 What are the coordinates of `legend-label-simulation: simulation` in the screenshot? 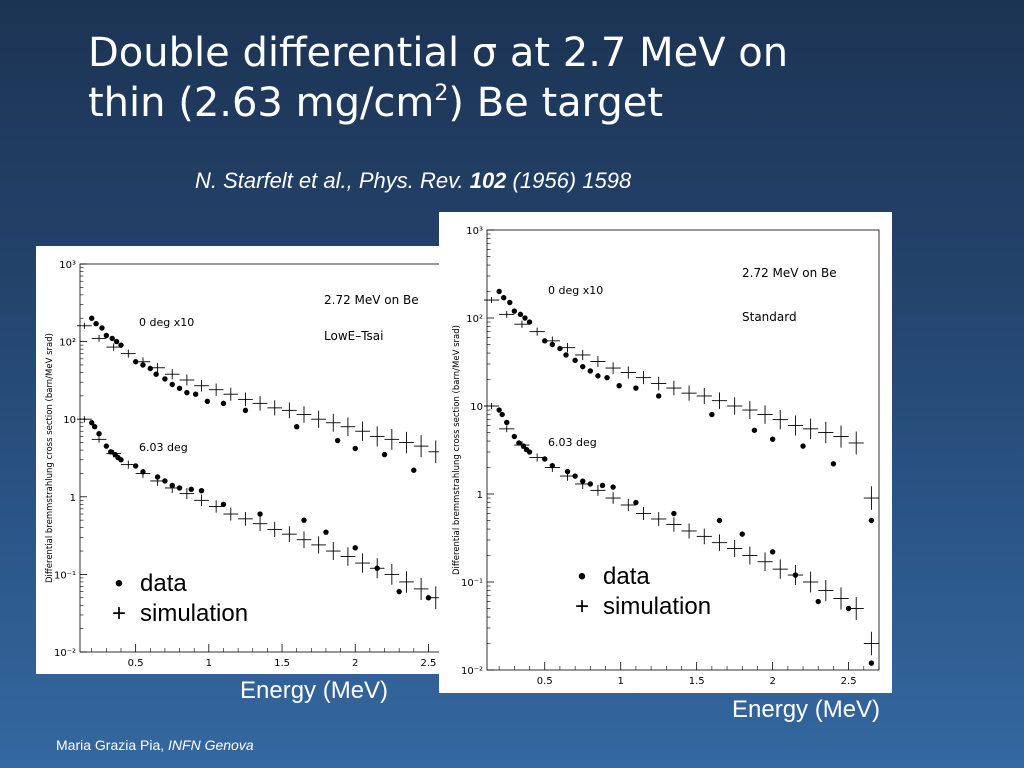 It's located at (194, 613).